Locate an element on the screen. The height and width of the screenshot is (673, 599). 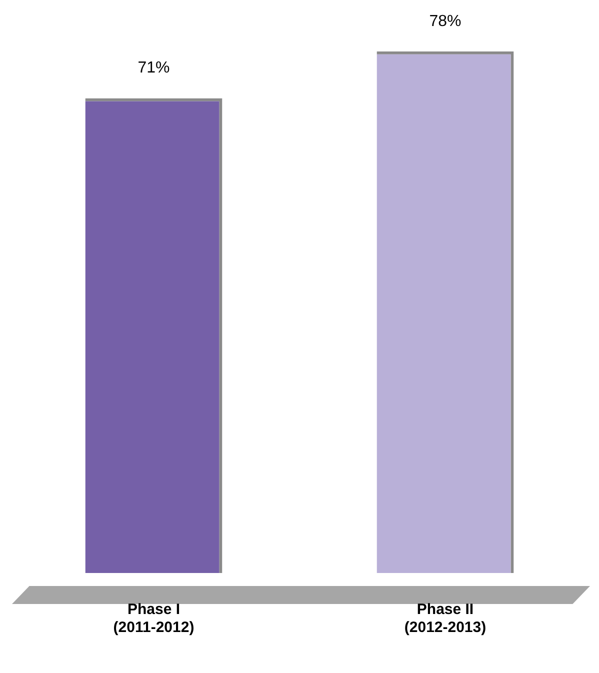
x-tick-label: Phase I (2011-2012) is located at coordinates (153, 618).